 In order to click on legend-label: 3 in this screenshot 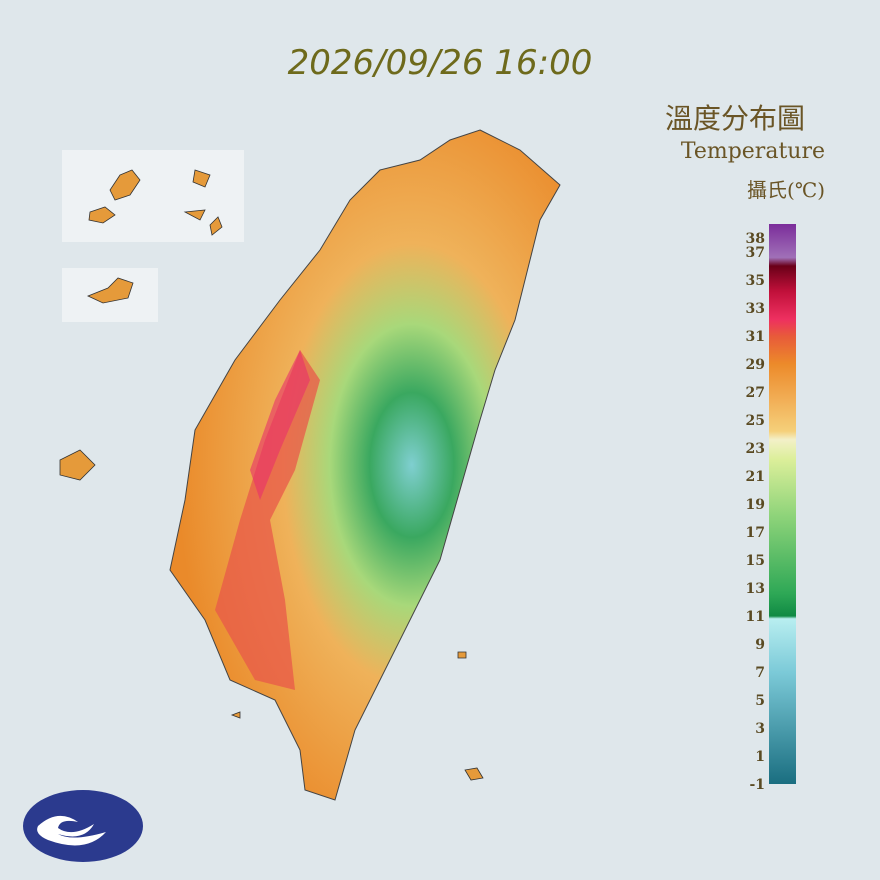, I will do `click(760, 729)`.